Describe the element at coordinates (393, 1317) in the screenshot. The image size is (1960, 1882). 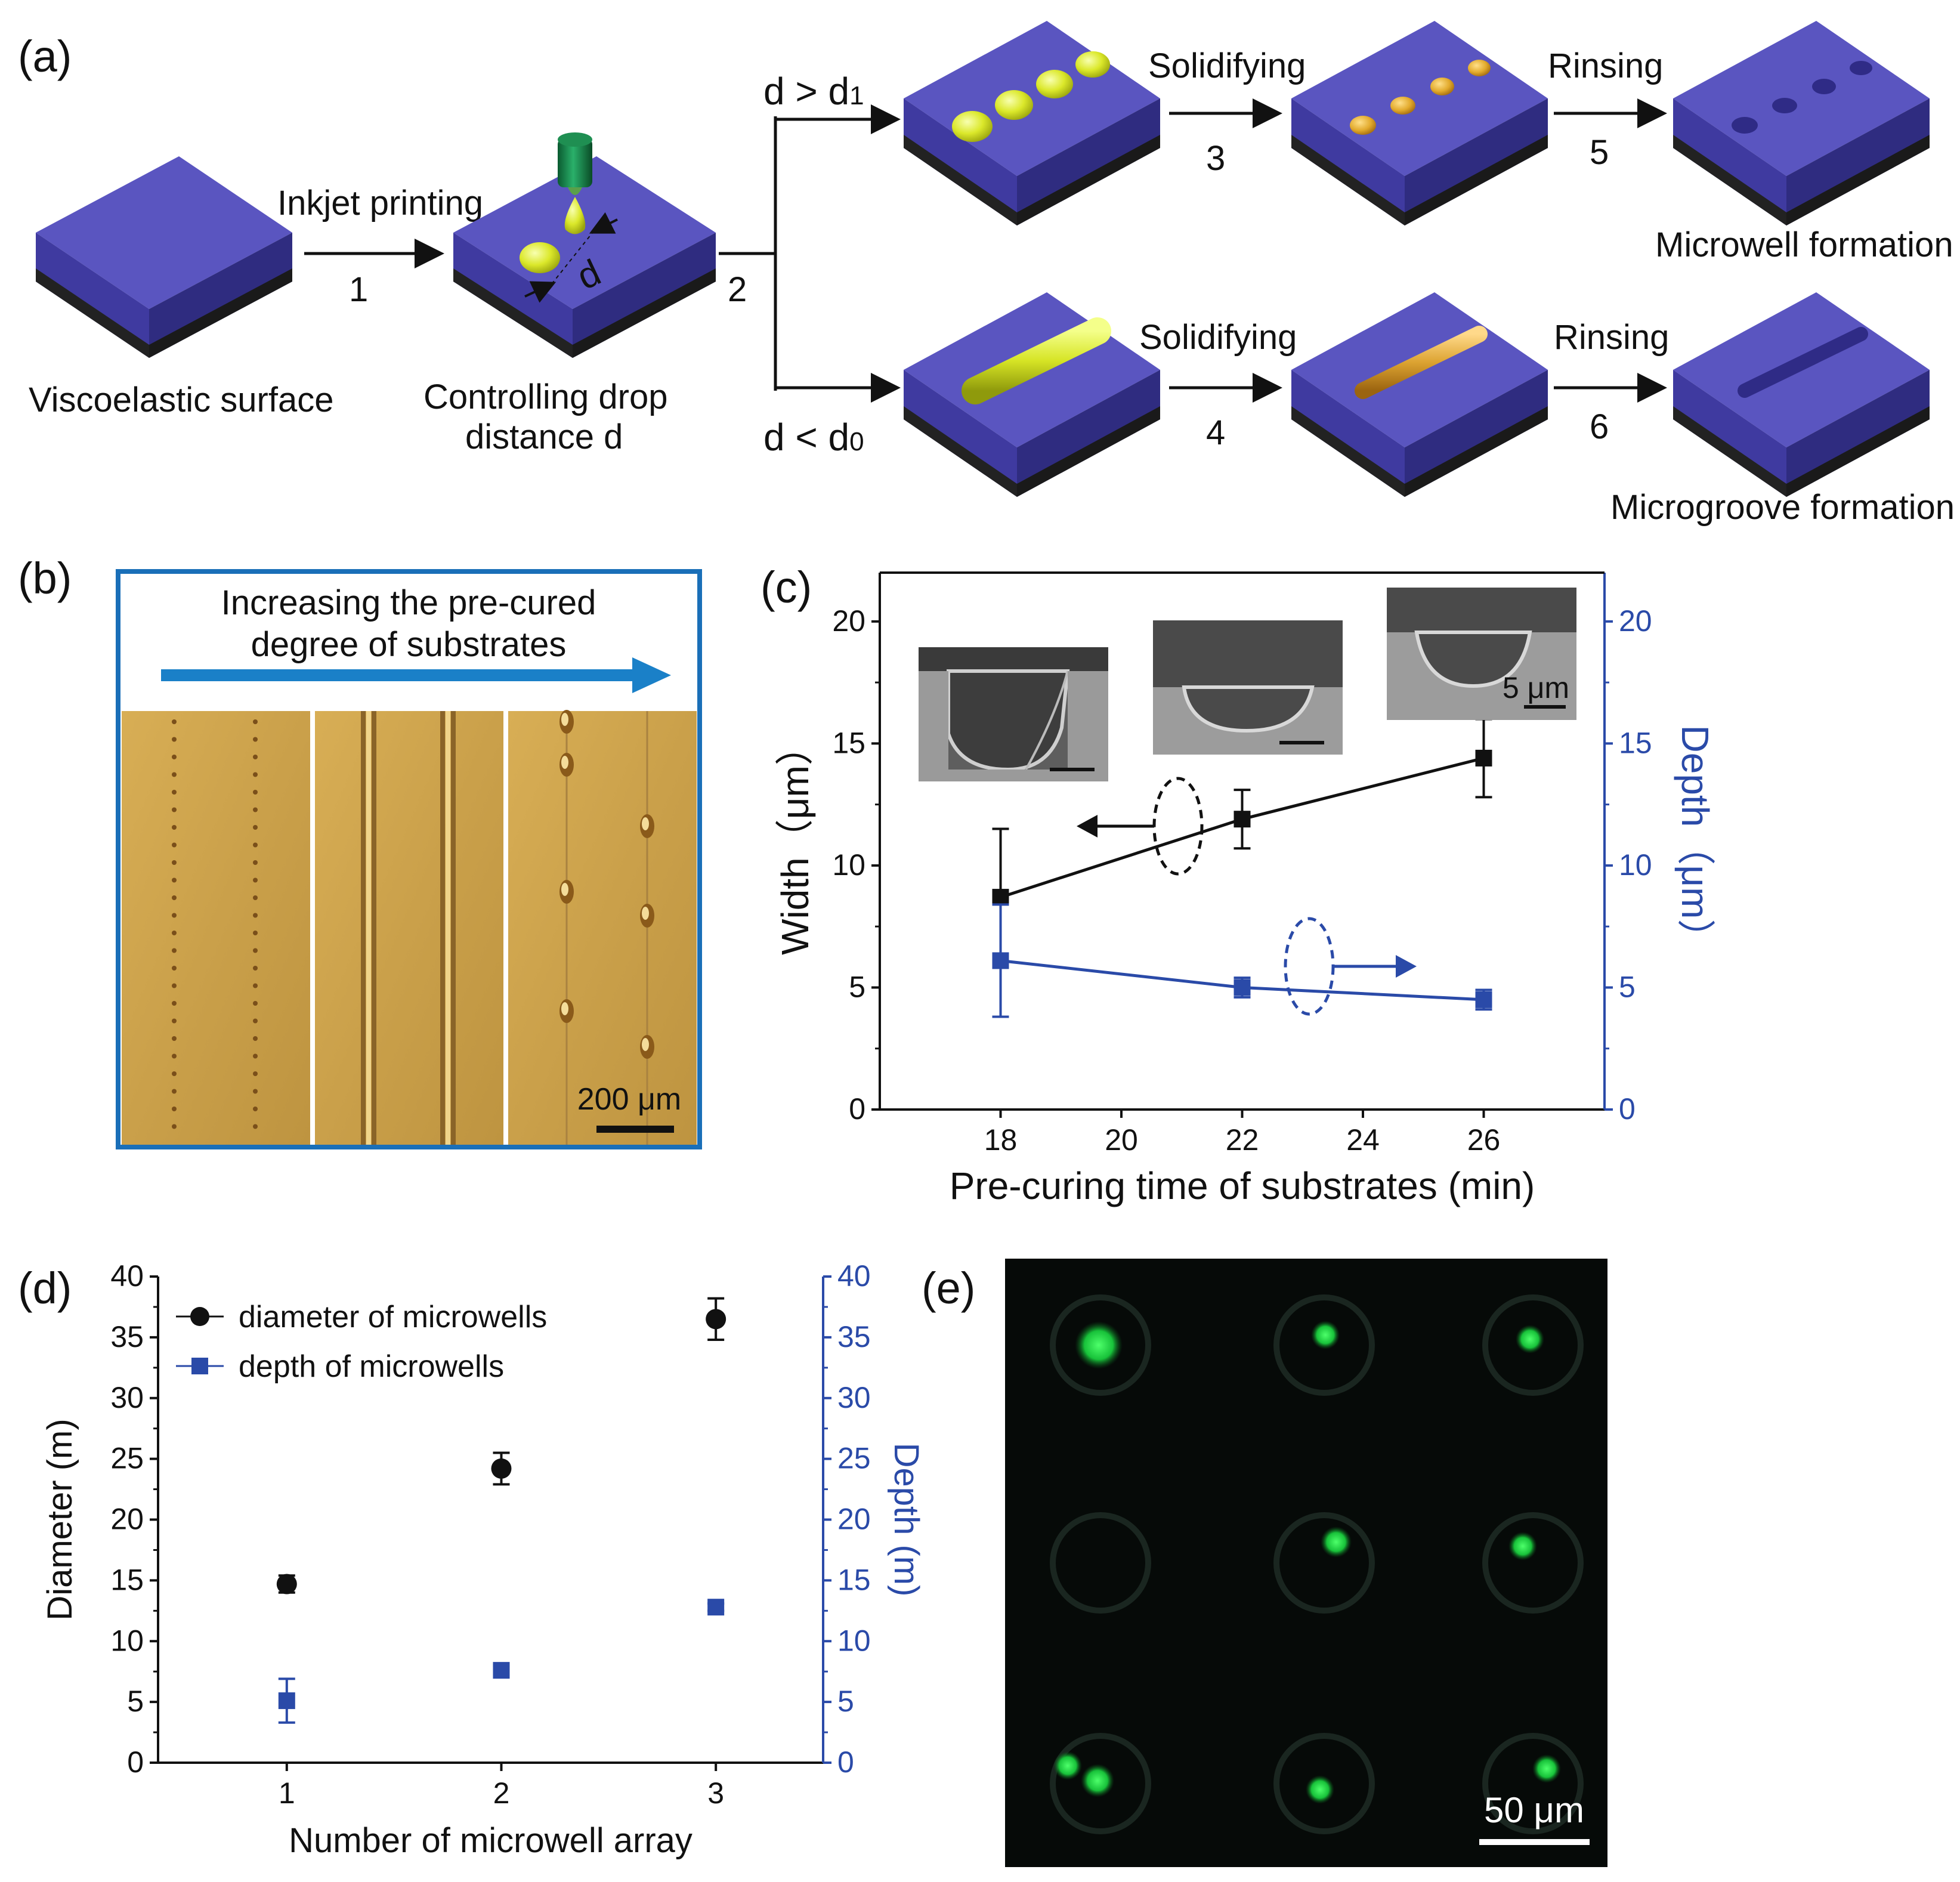
I see `legend-diameter: diameter of microwells` at that location.